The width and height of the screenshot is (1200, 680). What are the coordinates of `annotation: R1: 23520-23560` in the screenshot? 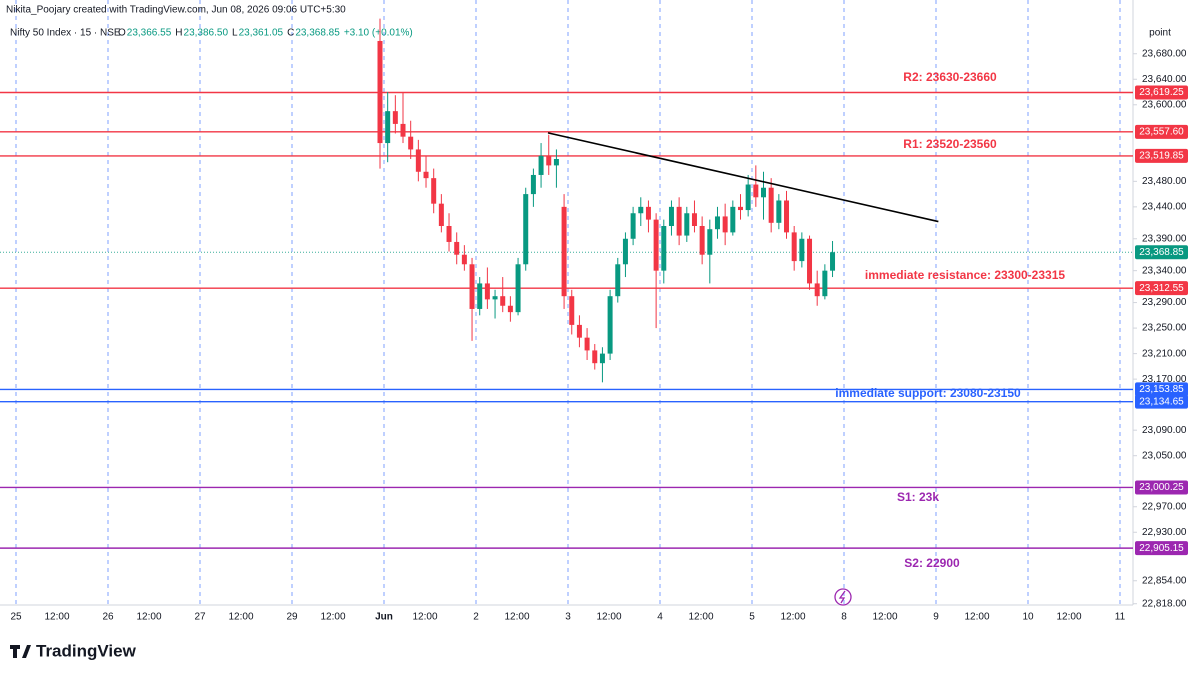 It's located at (950, 144).